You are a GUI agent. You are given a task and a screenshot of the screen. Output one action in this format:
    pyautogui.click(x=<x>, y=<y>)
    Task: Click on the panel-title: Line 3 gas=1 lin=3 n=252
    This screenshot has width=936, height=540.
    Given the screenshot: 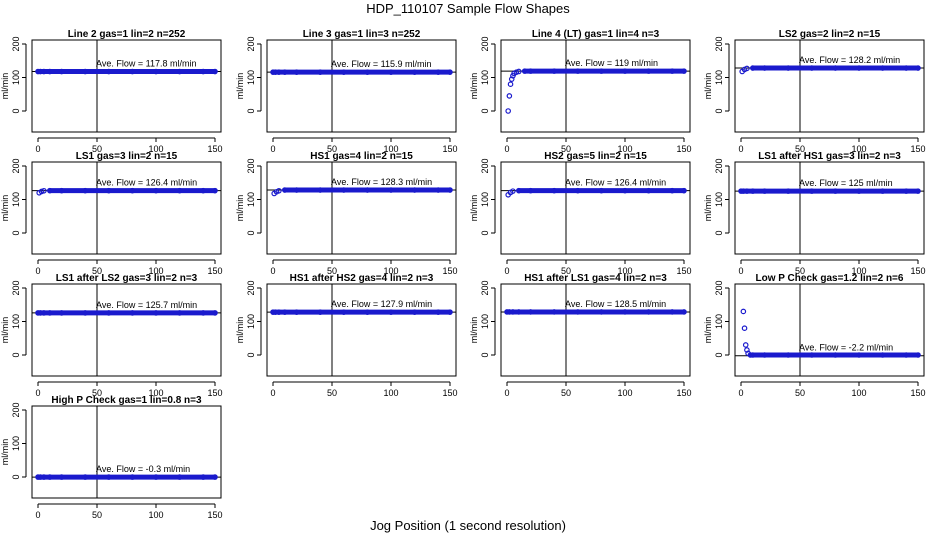 What is the action you would take?
    pyautogui.click(x=362, y=34)
    